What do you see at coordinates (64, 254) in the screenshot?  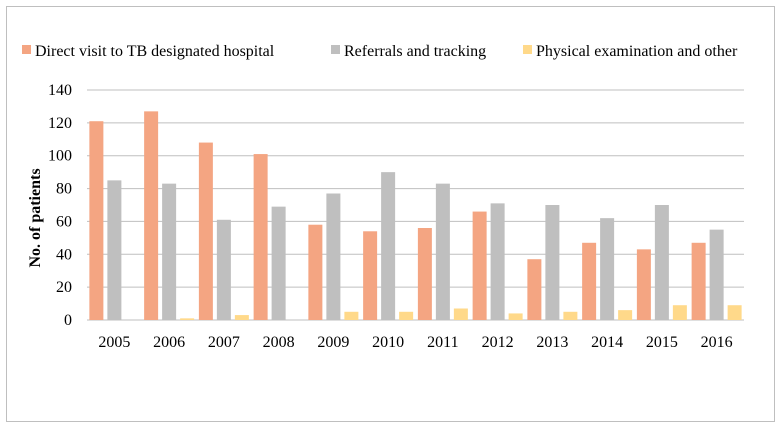 I see `y-tick-label: 40` at bounding box center [64, 254].